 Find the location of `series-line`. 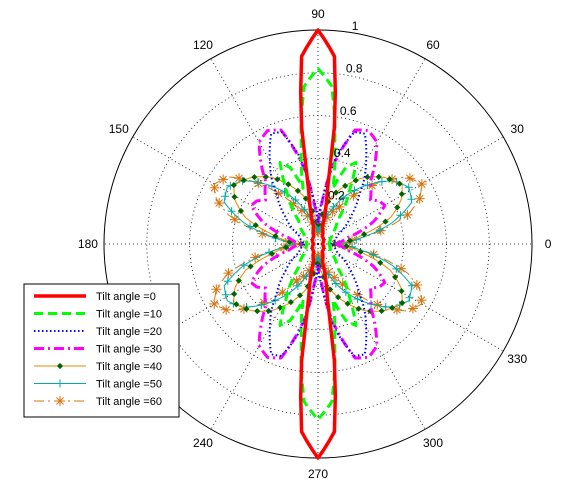

series-line is located at coordinates (318, 244).